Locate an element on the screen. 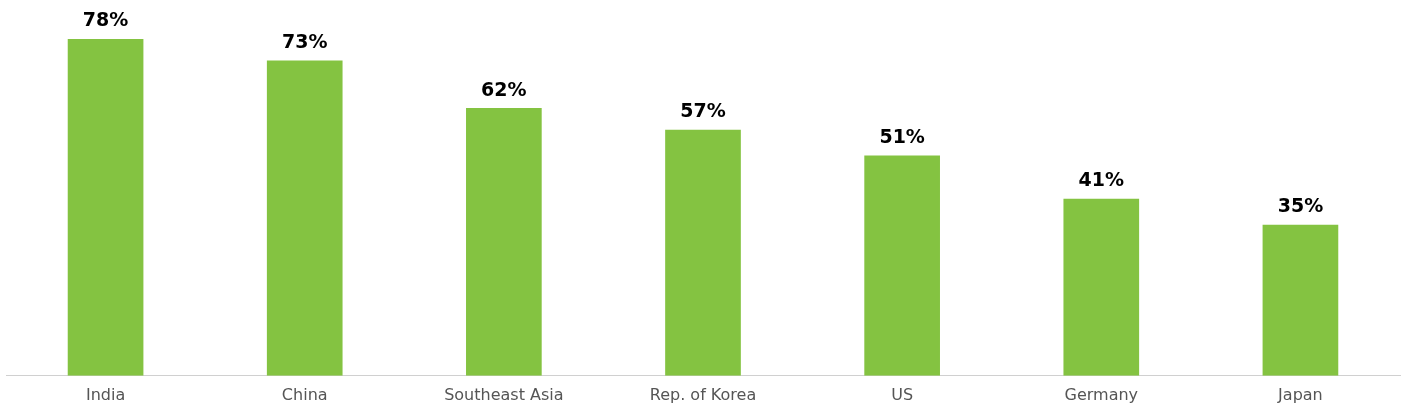 The height and width of the screenshot is (419, 1401). x-tick-label: India is located at coordinates (105, 394).